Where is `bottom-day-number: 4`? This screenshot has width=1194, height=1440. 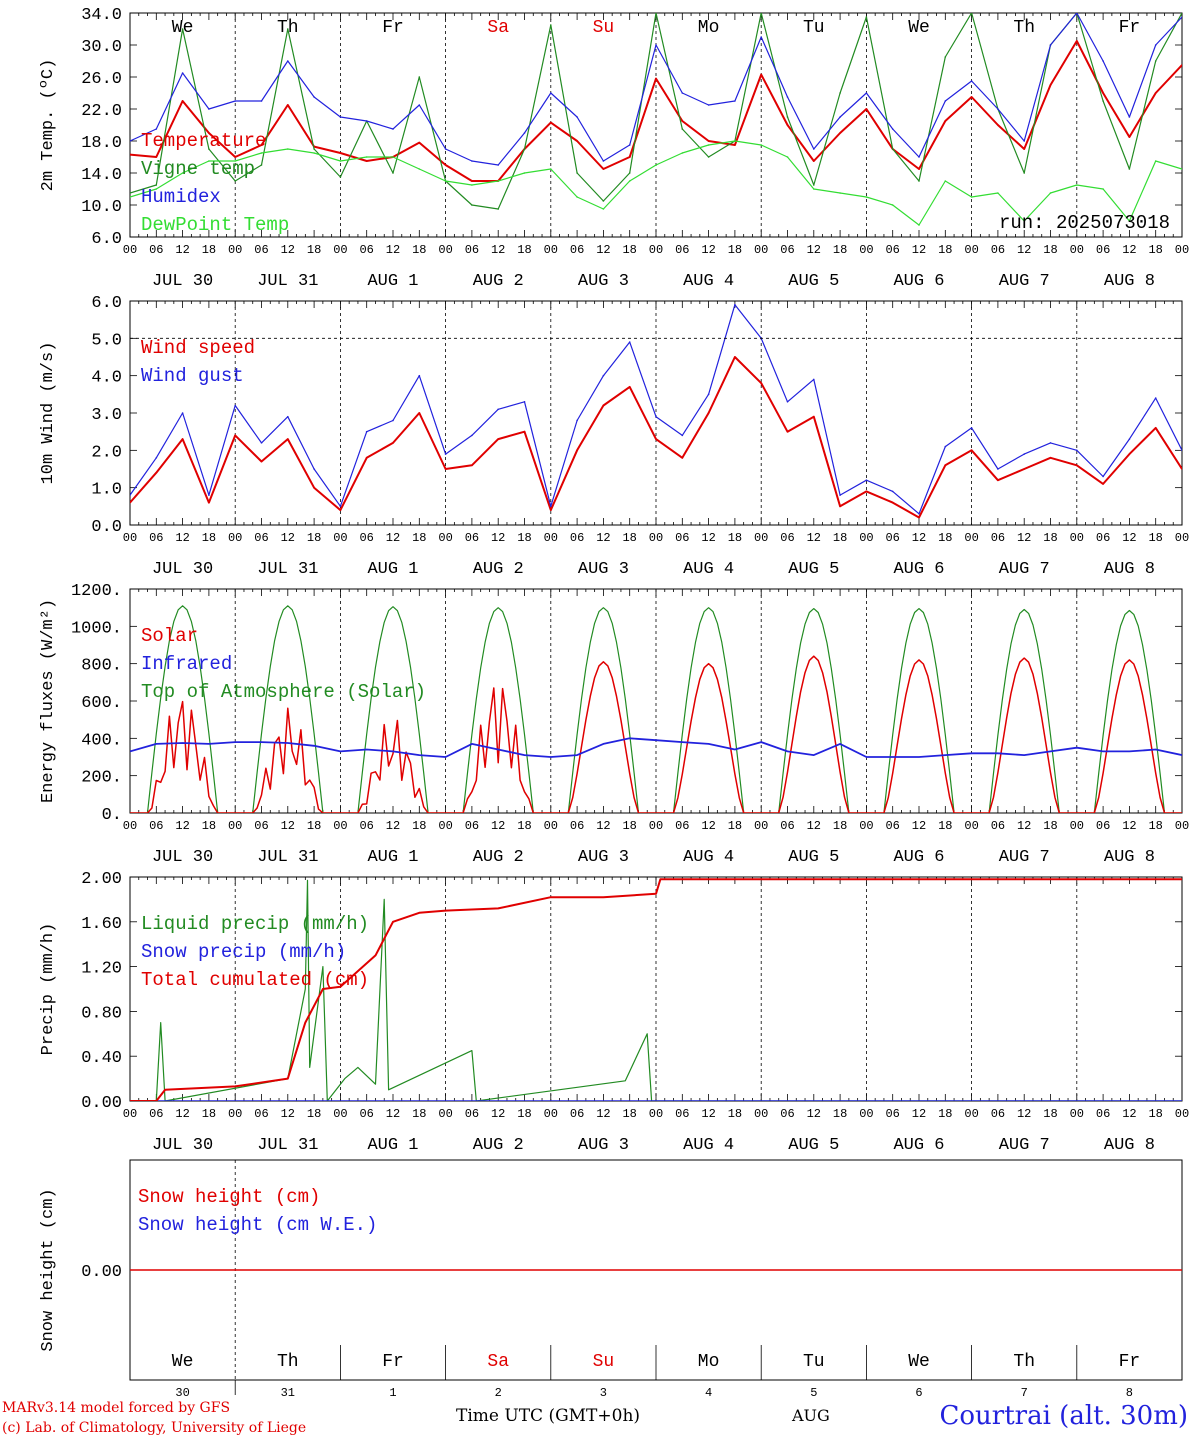 bottom-day-number: 4 is located at coordinates (708, 1393).